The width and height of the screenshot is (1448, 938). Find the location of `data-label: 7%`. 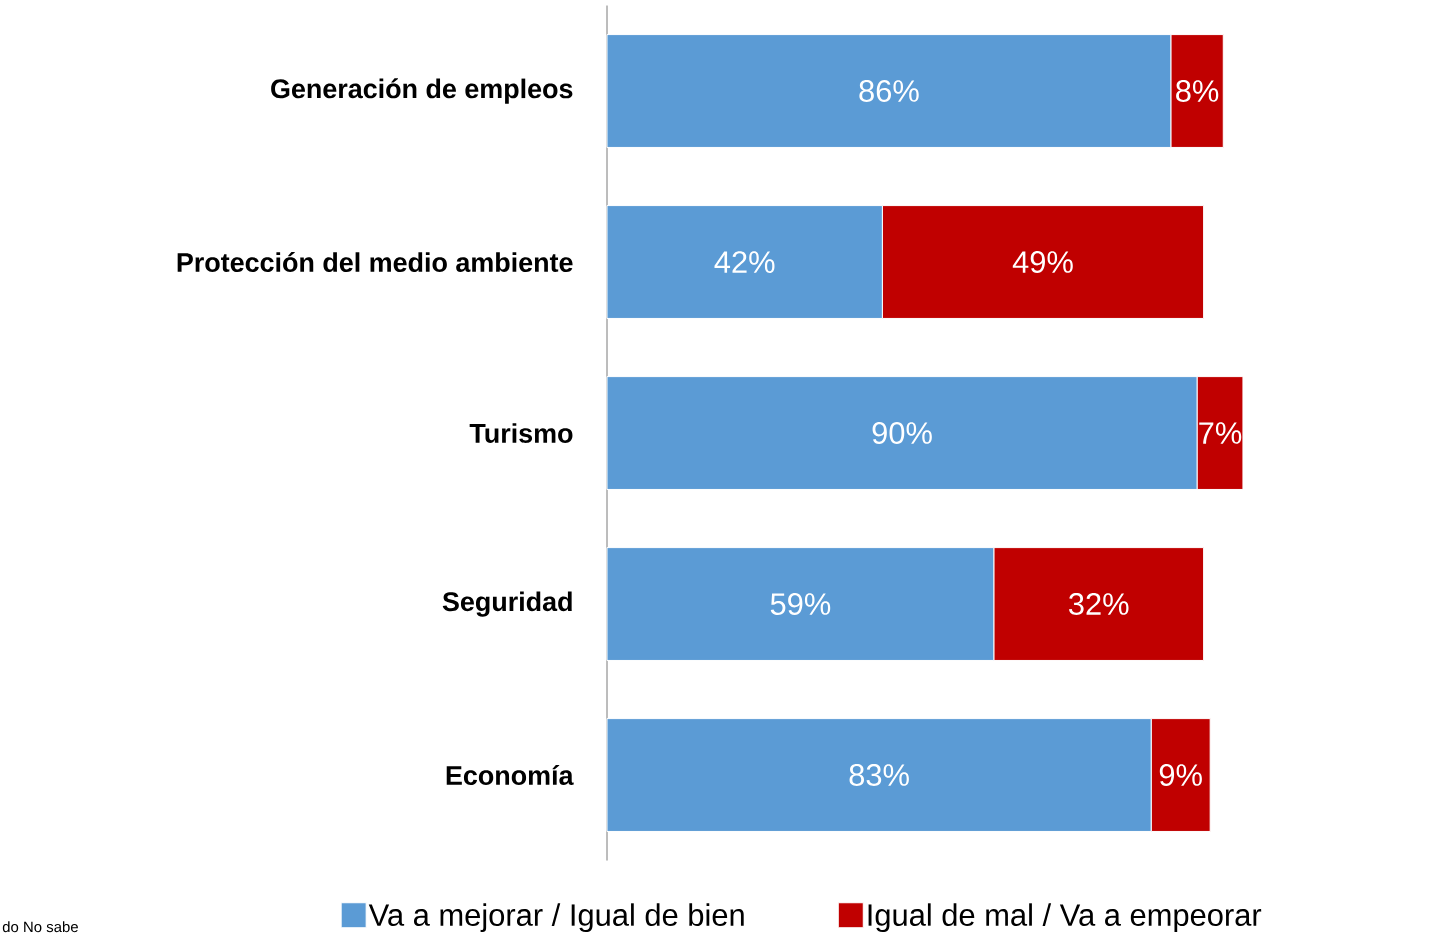

data-label: 7% is located at coordinates (1220, 433).